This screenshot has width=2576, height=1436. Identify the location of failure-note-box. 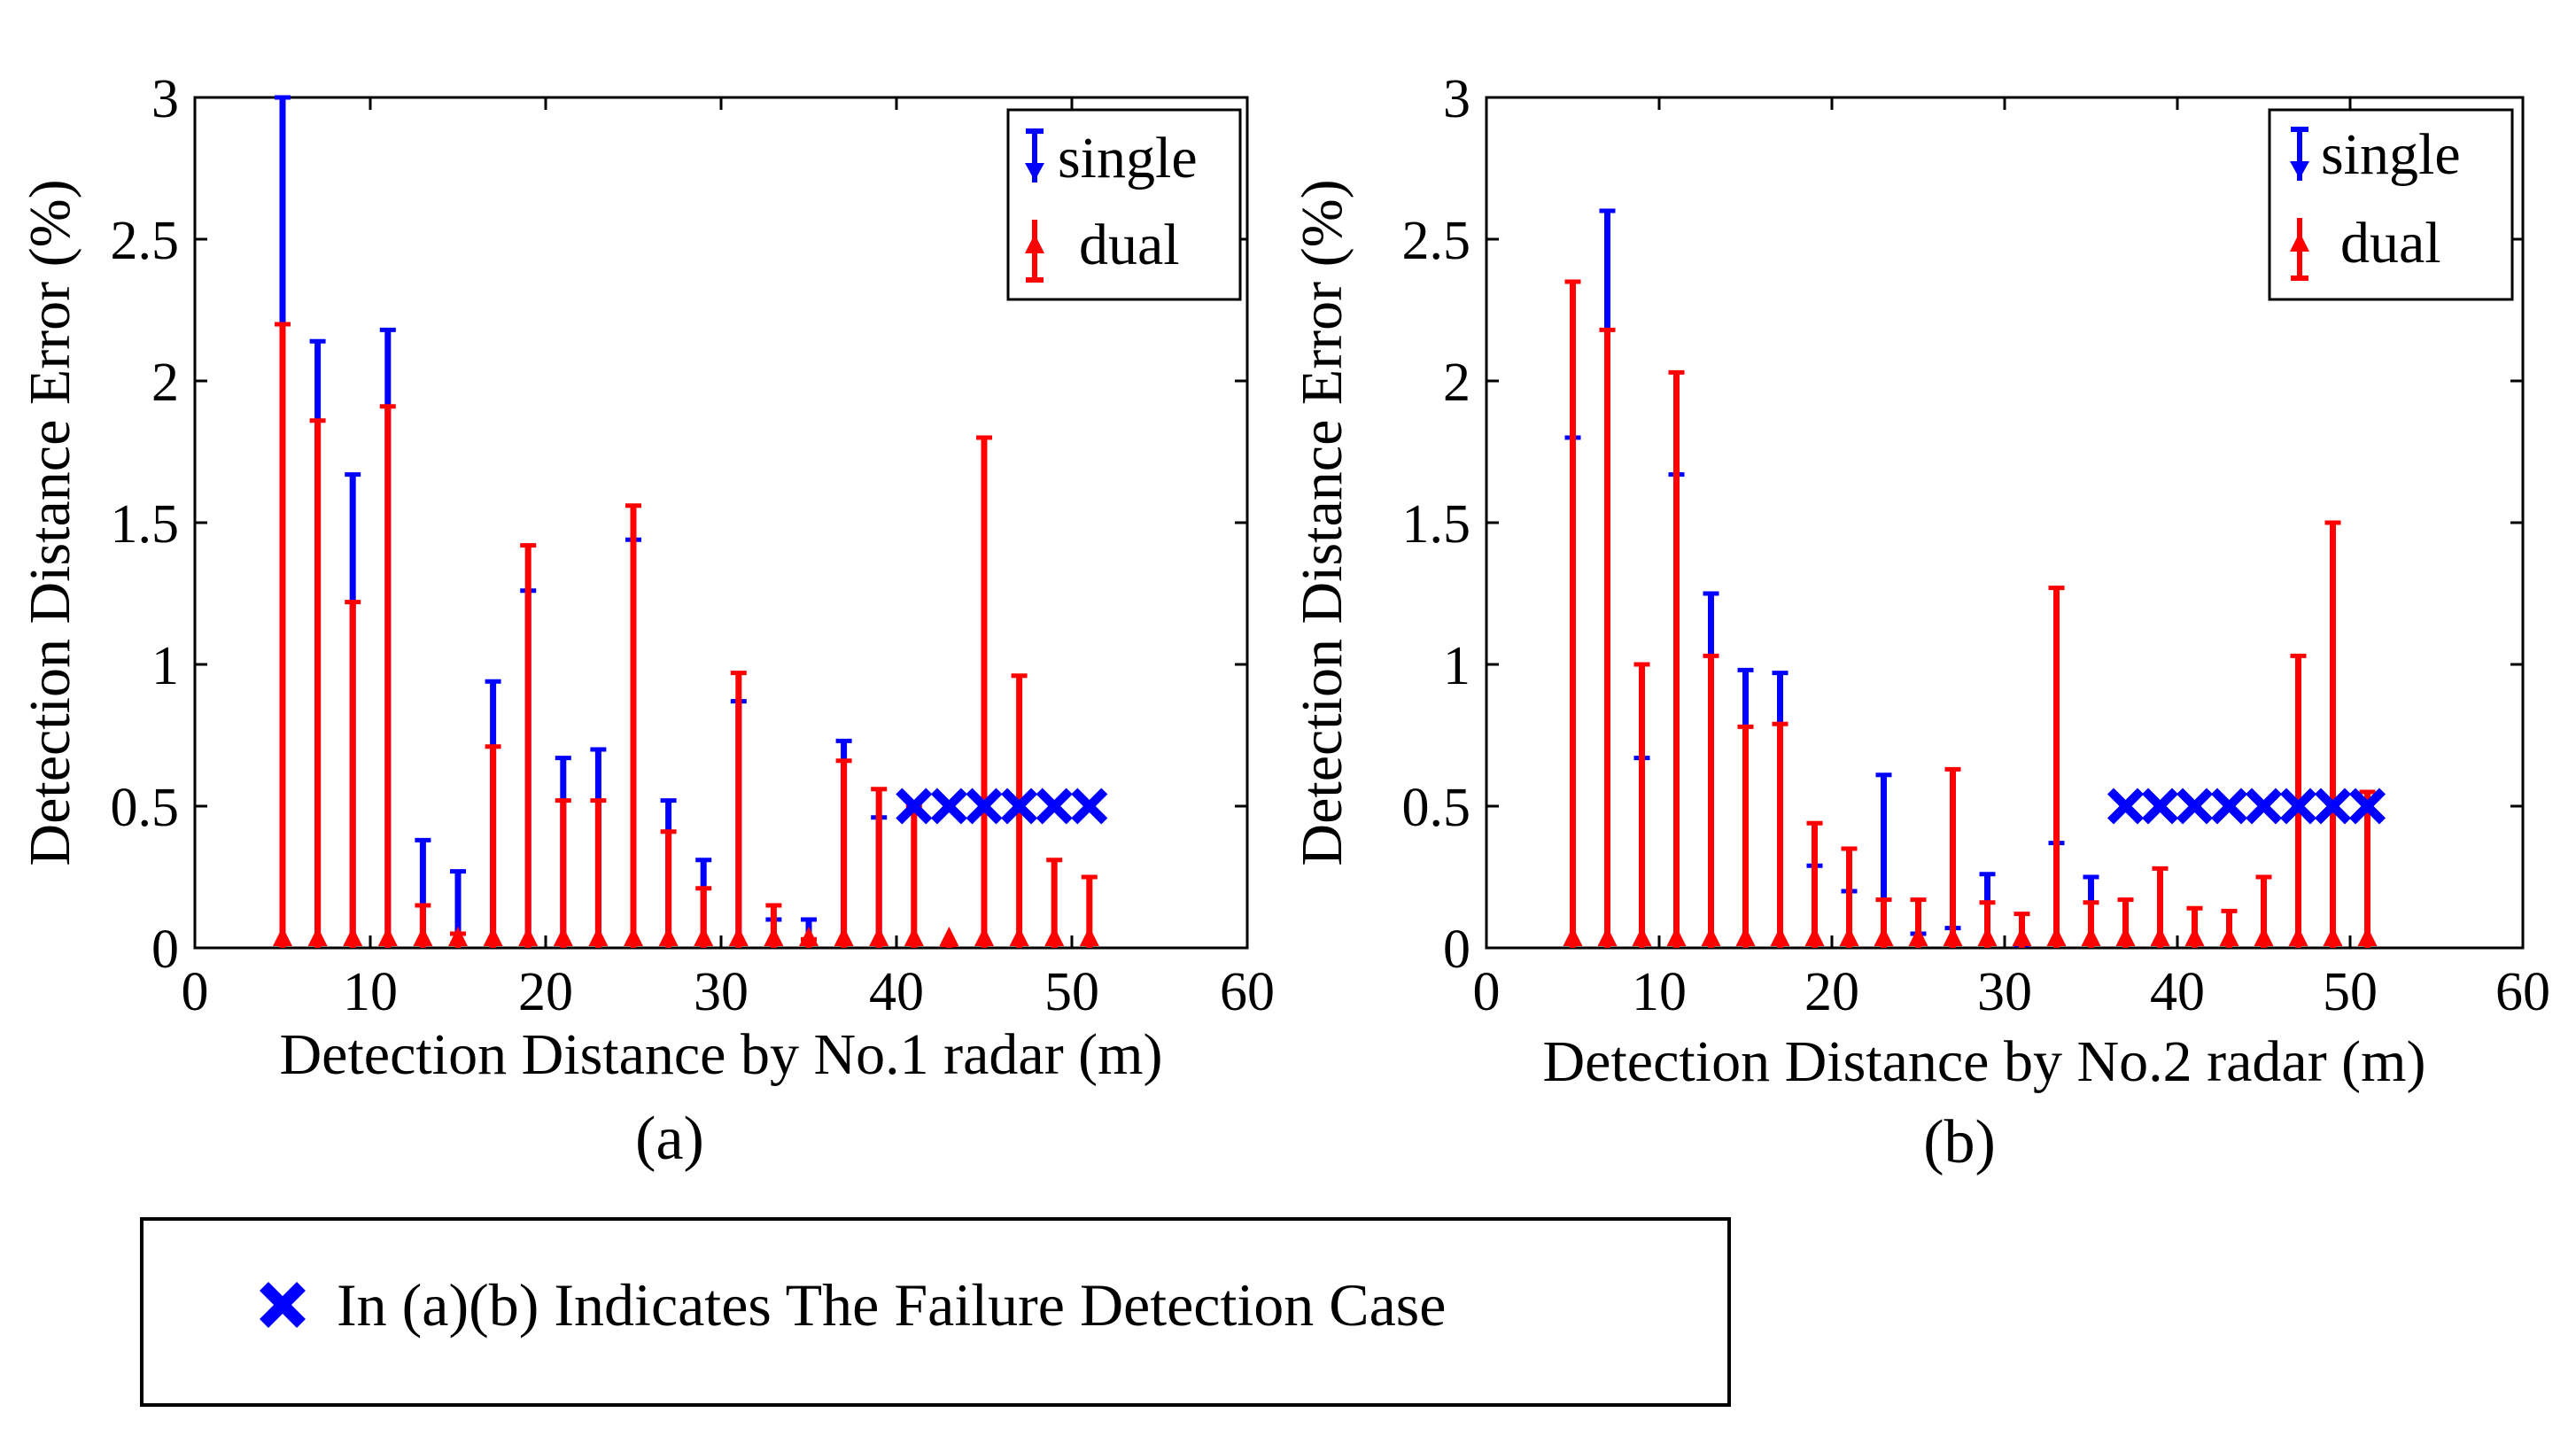
(935, 1312).